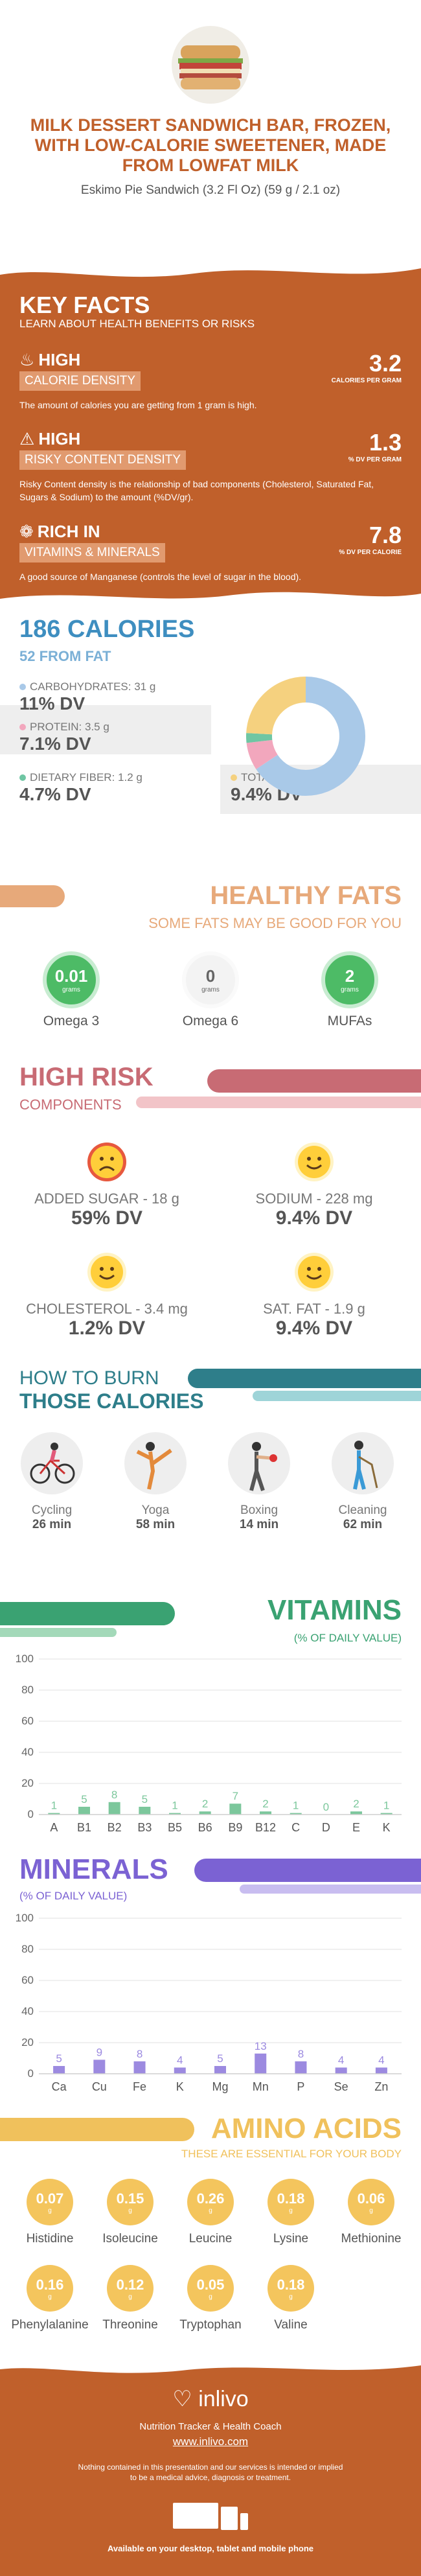 The height and width of the screenshot is (2576, 421). What do you see at coordinates (275, 923) in the screenshot?
I see `fats-subtitle: SOME FATS MAY BE GOOD FOR YOU` at bounding box center [275, 923].